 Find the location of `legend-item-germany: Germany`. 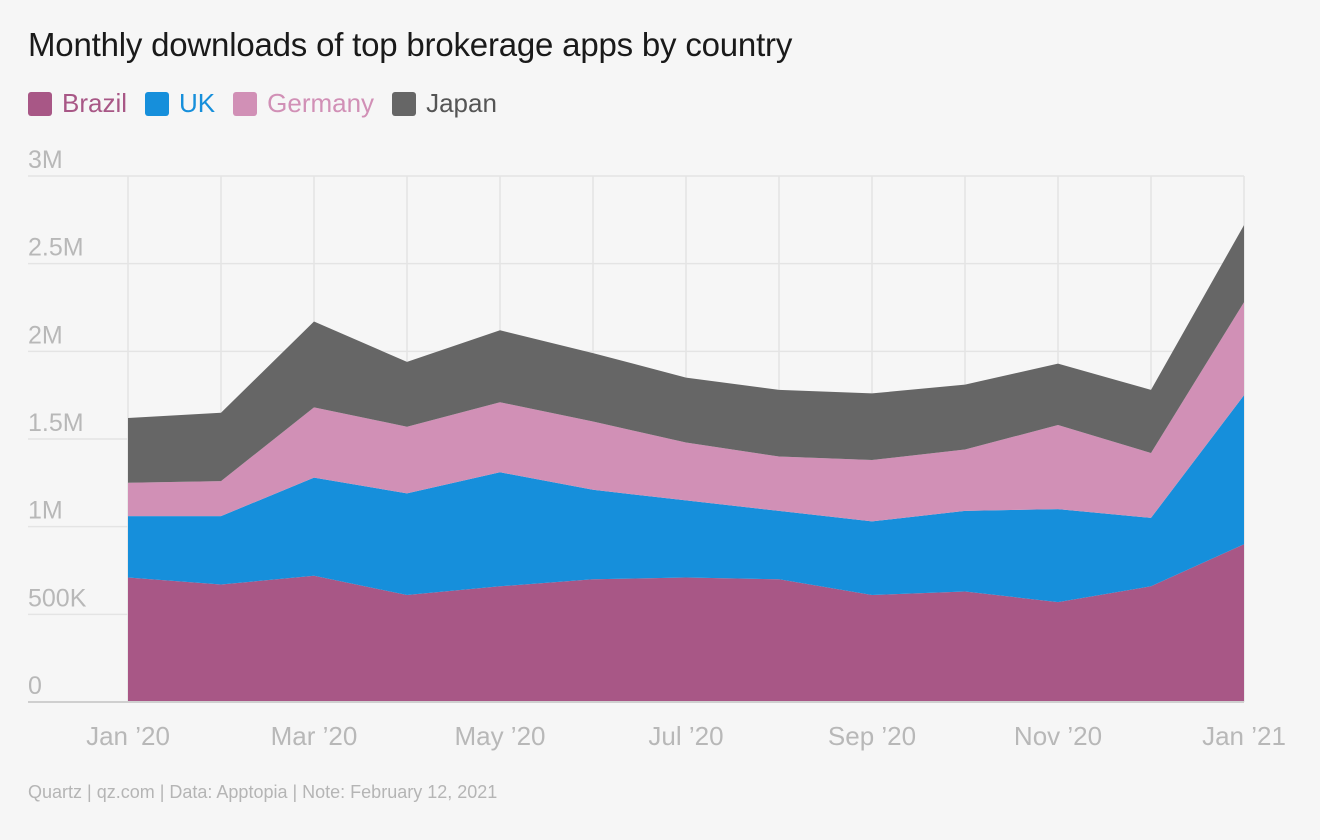

legend-item-germany: Germany is located at coordinates (303, 103).